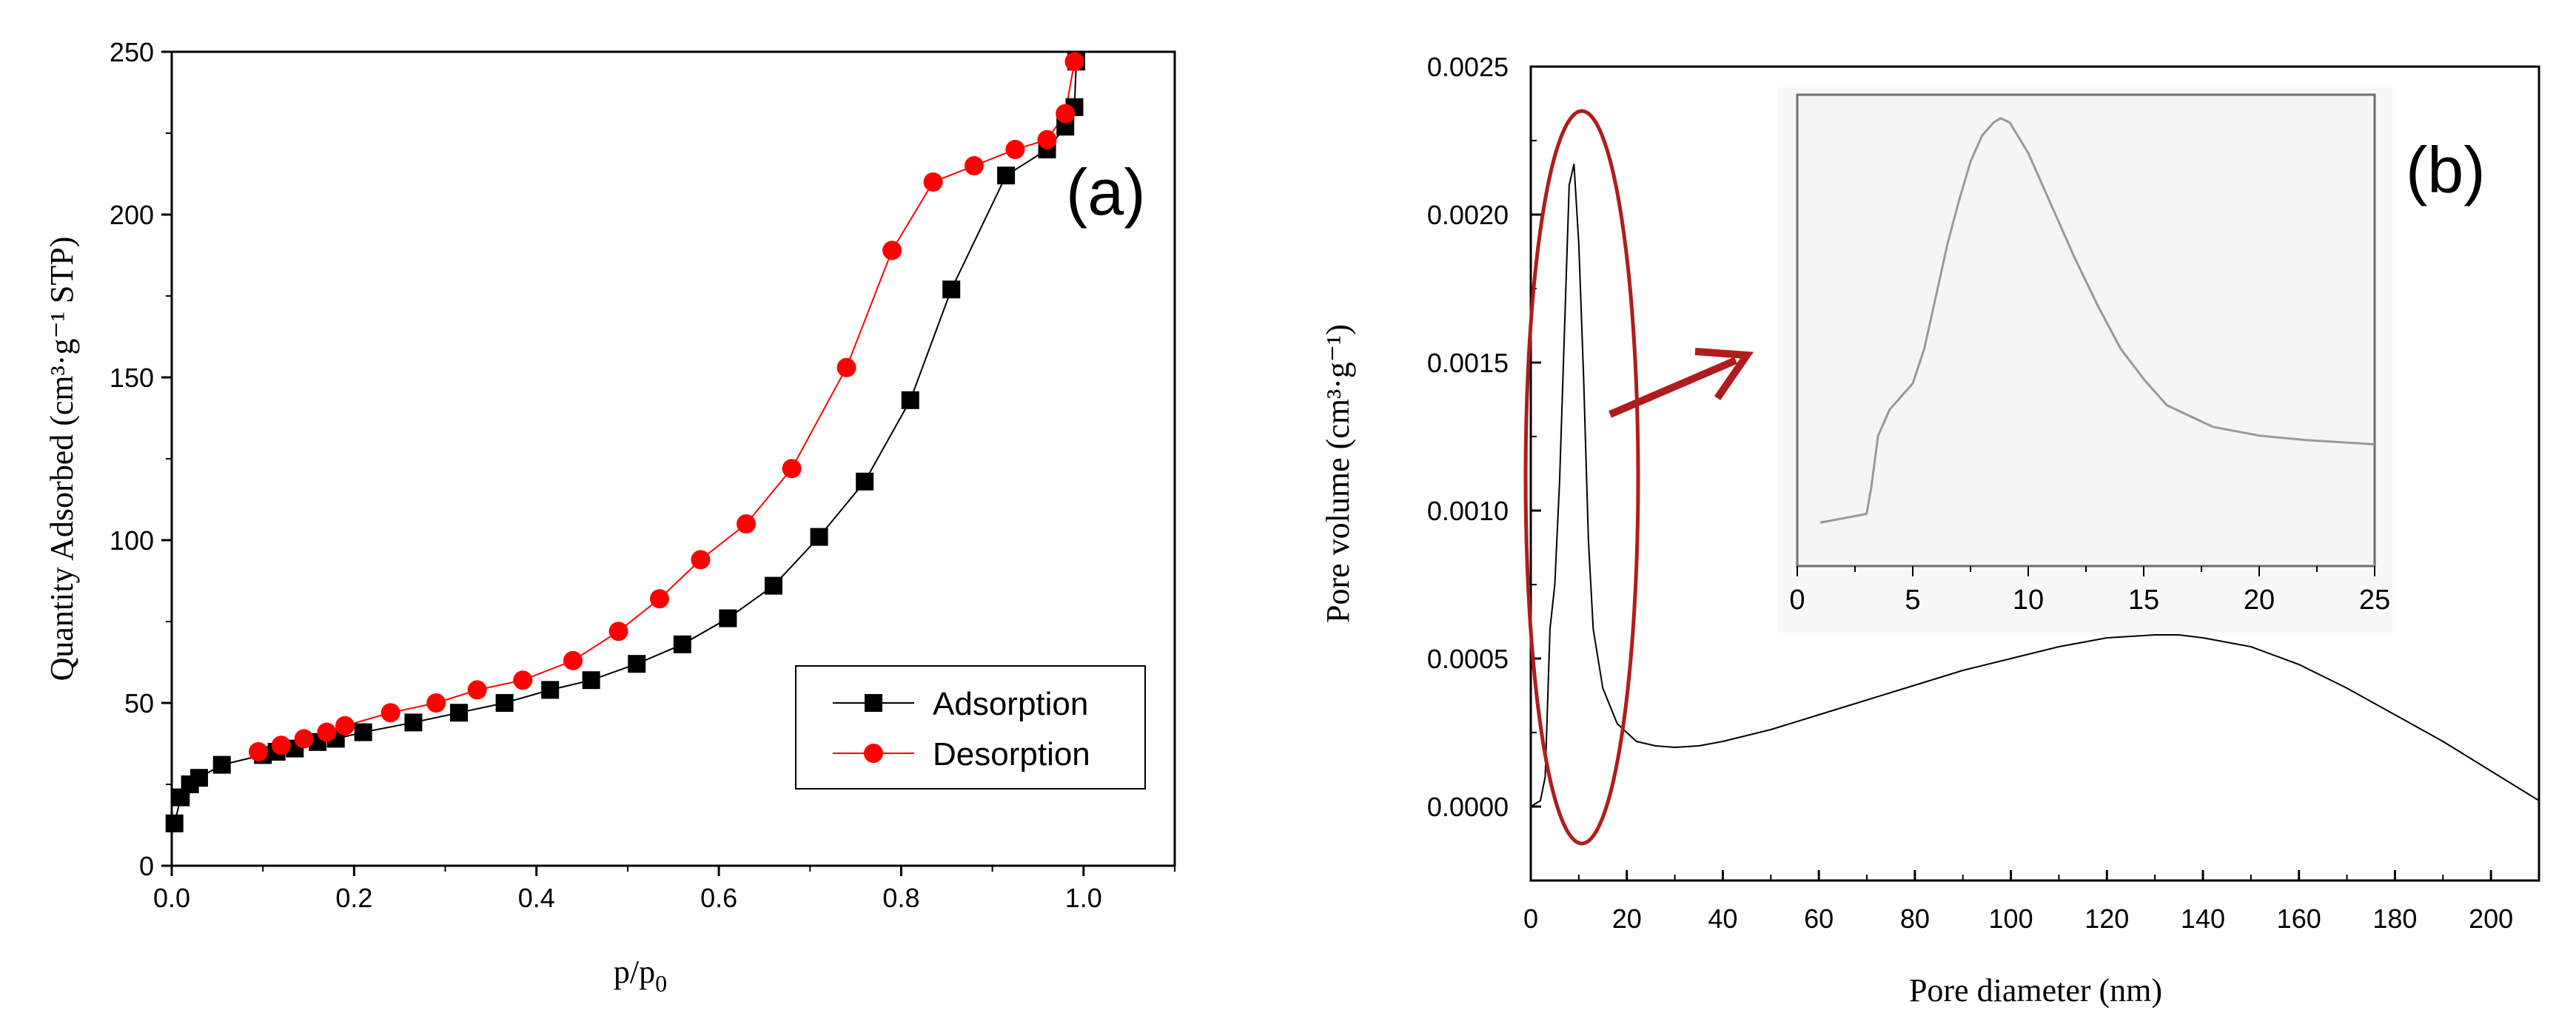 The height and width of the screenshot is (1030, 2576). Describe the element at coordinates (1338, 473) in the screenshot. I see `panel-b-y-axis-title: Pore volume (cm³·g⁻¹)` at that location.